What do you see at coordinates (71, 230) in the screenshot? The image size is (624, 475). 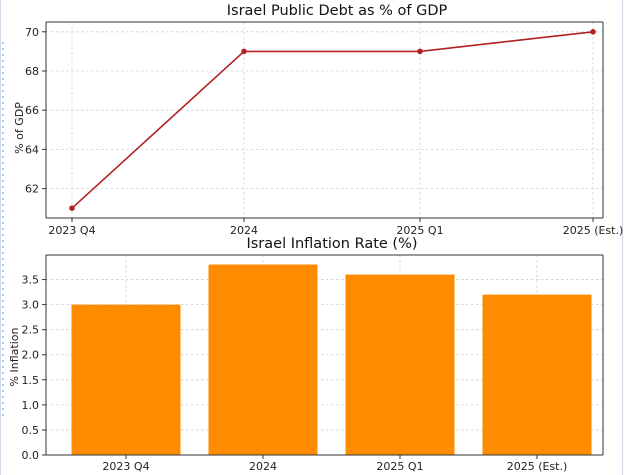 I see `debt-x-tick-label: 2023 Q4` at bounding box center [71, 230].